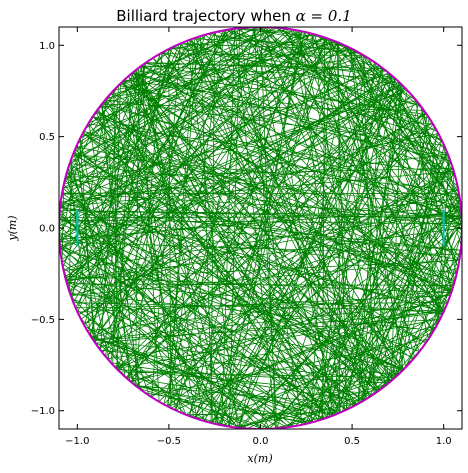 This screenshot has height=473, width=468. What do you see at coordinates (352, 441) in the screenshot?
I see `x-tick-label: 0.5` at bounding box center [352, 441].